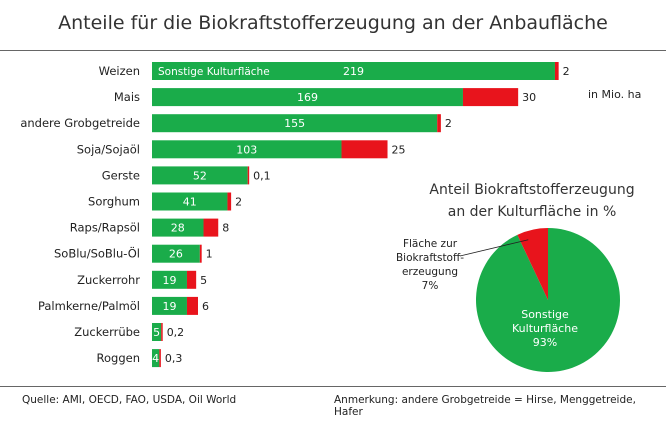  What do you see at coordinates (80, 123) in the screenshot?
I see `category-label: andere Grobgetreide` at bounding box center [80, 123].